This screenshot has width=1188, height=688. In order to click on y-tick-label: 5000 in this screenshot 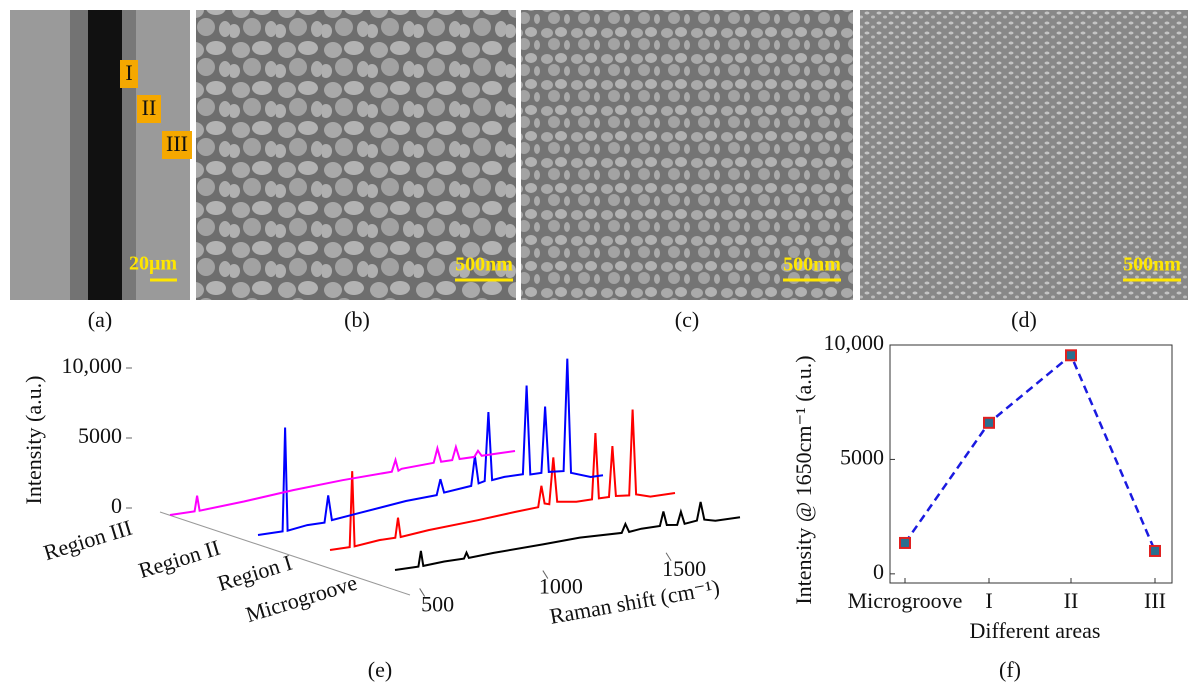, I will do `click(862, 456)`.